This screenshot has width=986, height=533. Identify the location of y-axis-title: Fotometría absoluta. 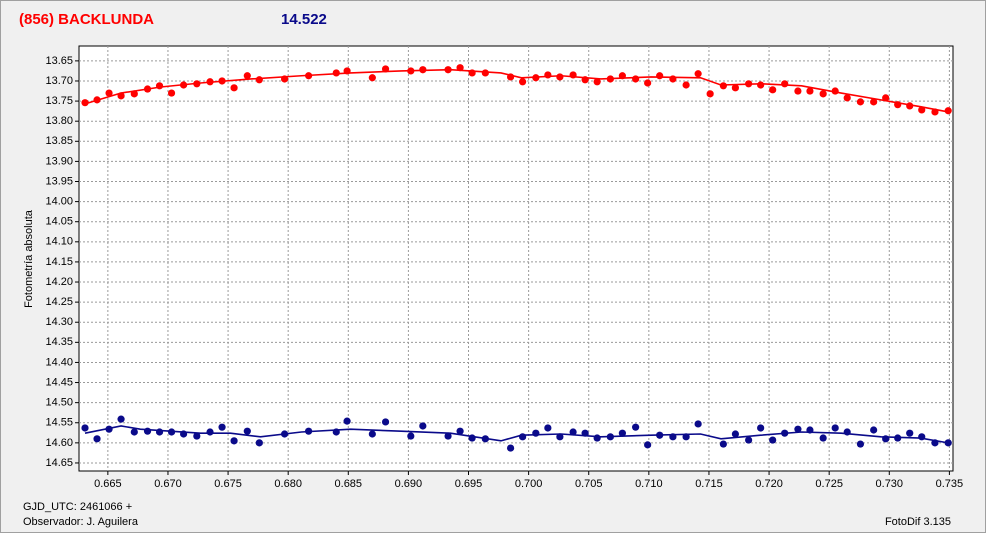
(29, 258).